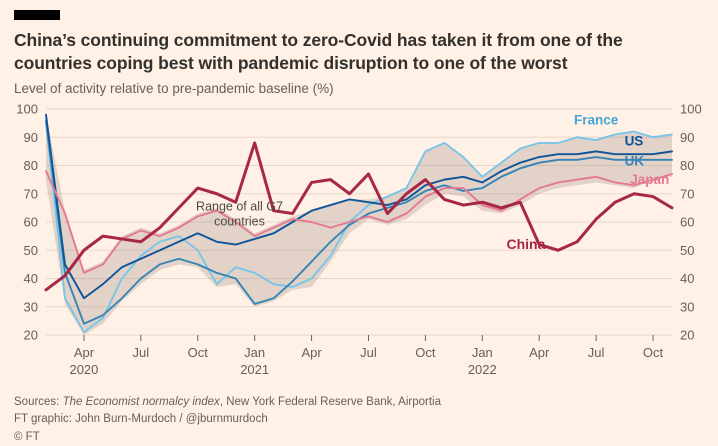 The width and height of the screenshot is (718, 446). I want to click on ft-top-rule, so click(37, 15).